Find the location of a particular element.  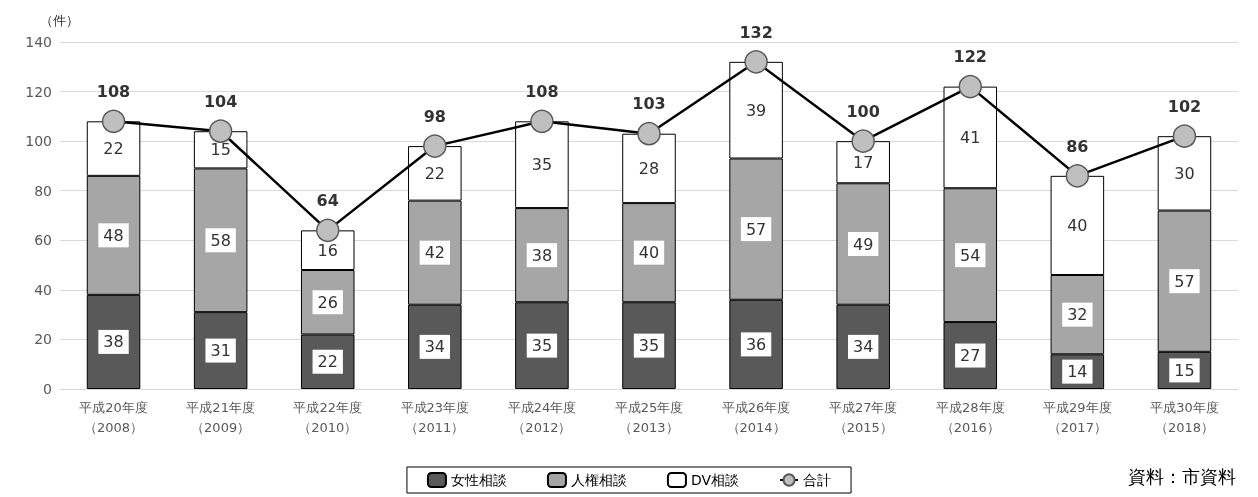

data-label: 16 is located at coordinates (327, 250).